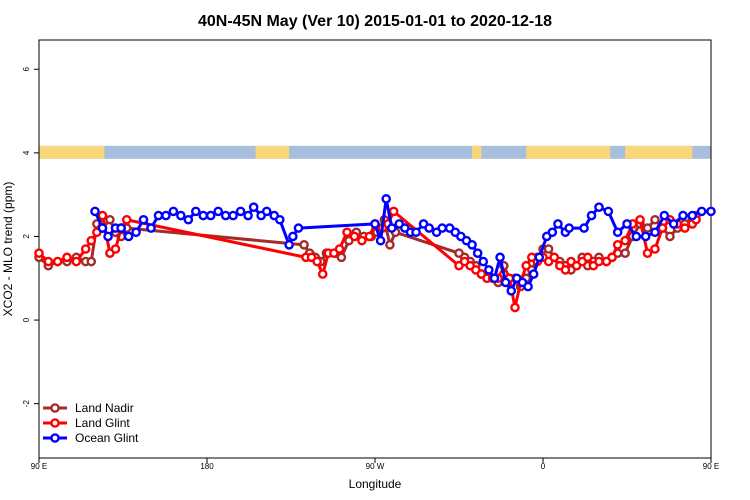  What do you see at coordinates (375, 152) in the screenshot?
I see `land-ocean-mask` at bounding box center [375, 152].